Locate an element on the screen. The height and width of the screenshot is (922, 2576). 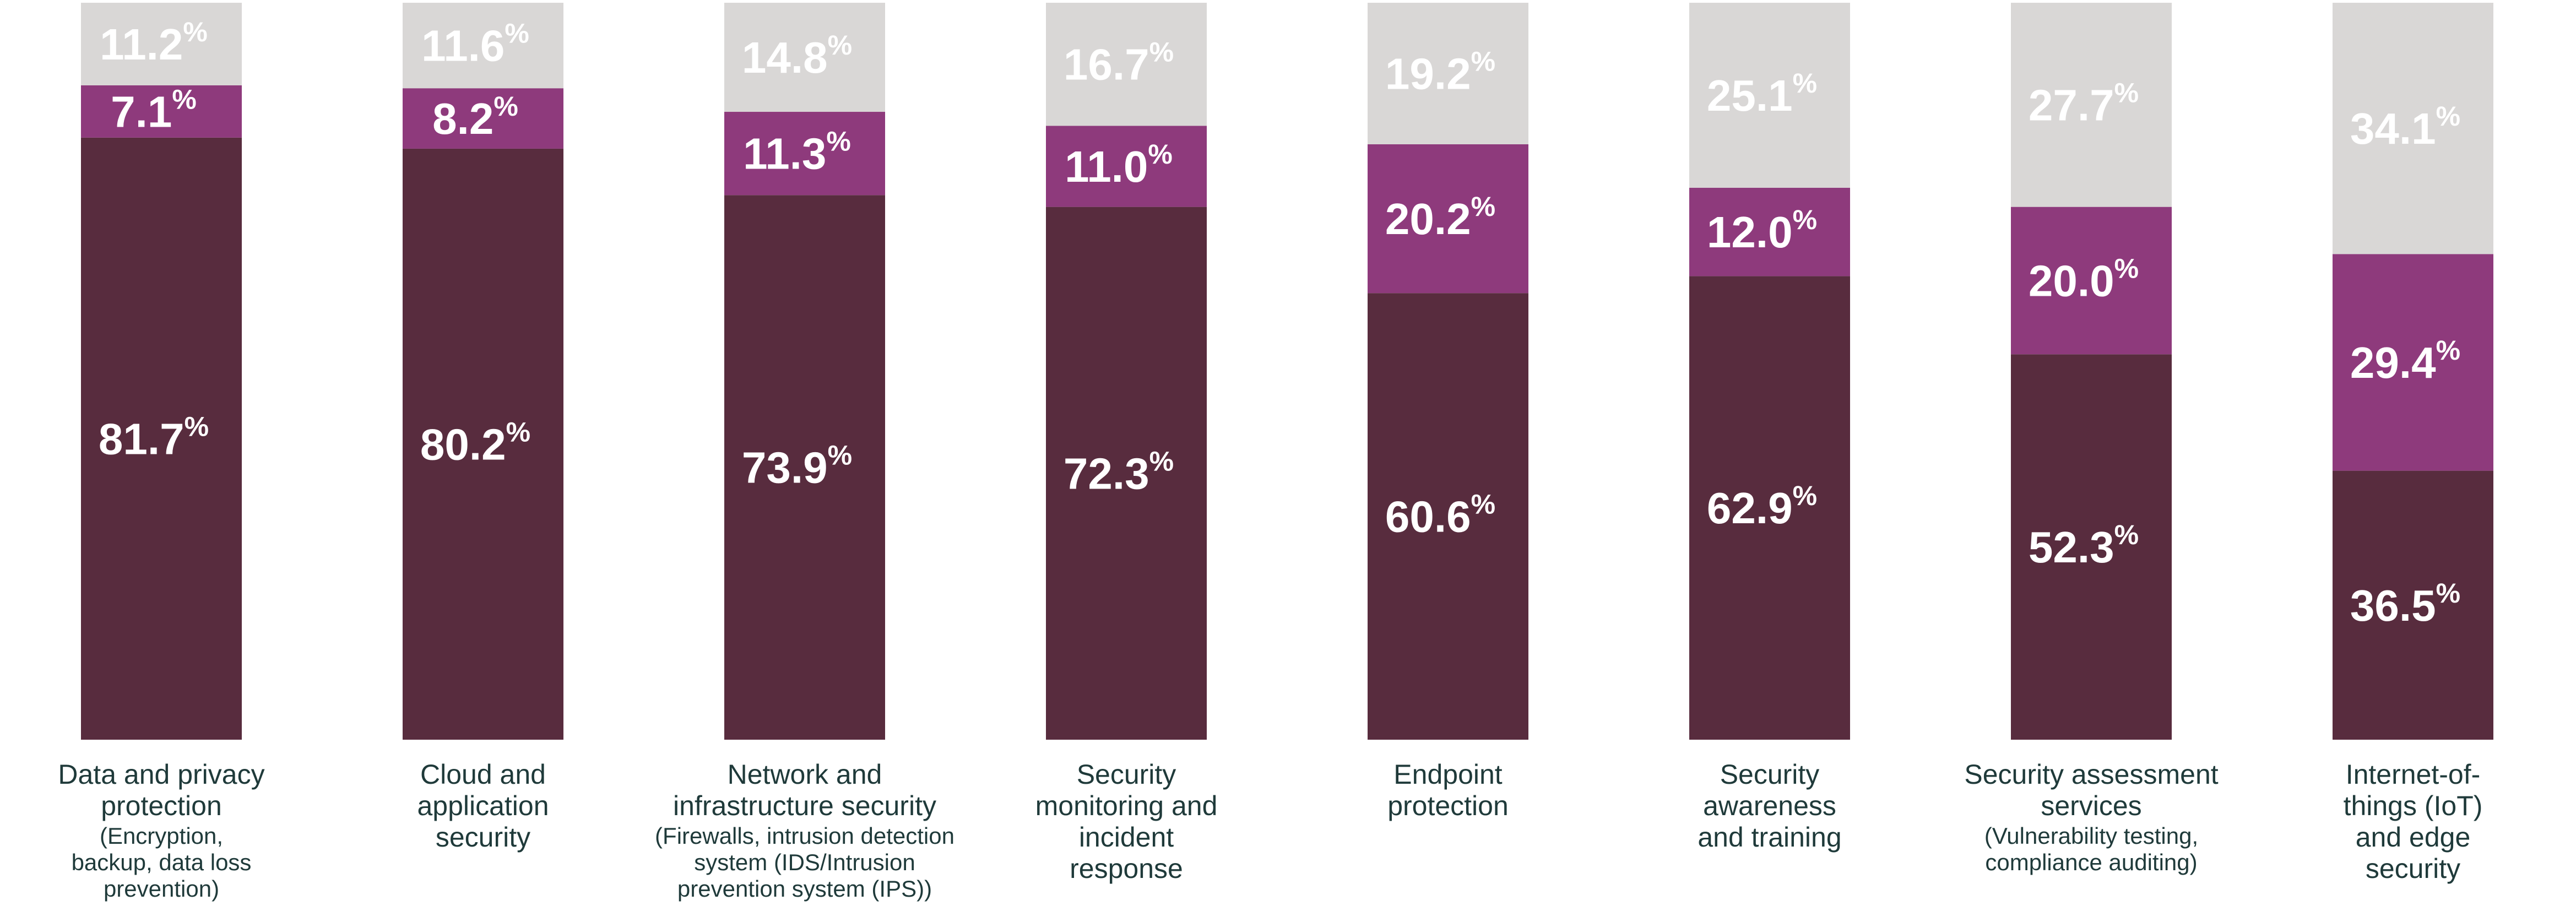
data-label-top-3: 14.8% is located at coordinates (797, 56).